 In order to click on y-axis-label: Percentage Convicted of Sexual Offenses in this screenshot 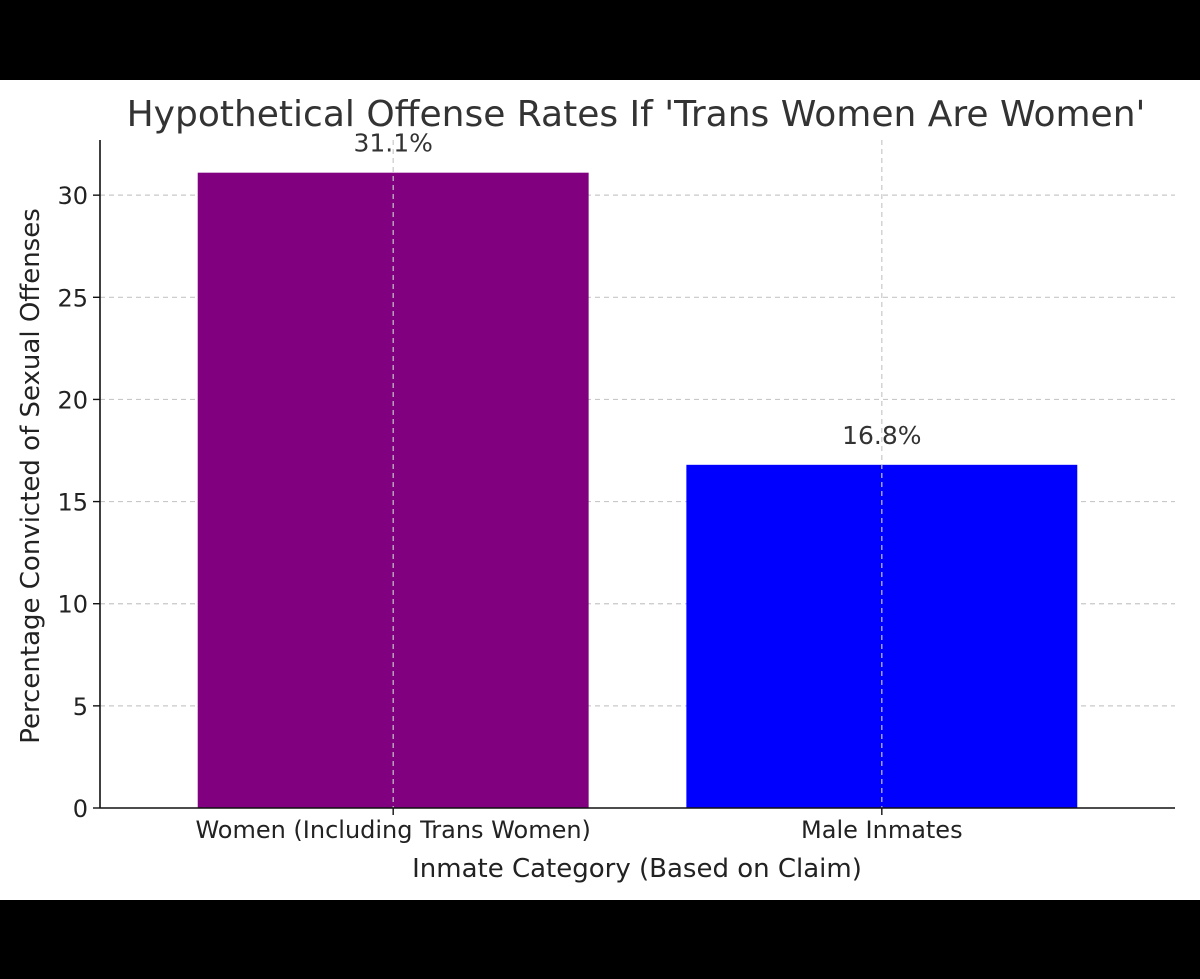, I will do `click(31, 476)`.